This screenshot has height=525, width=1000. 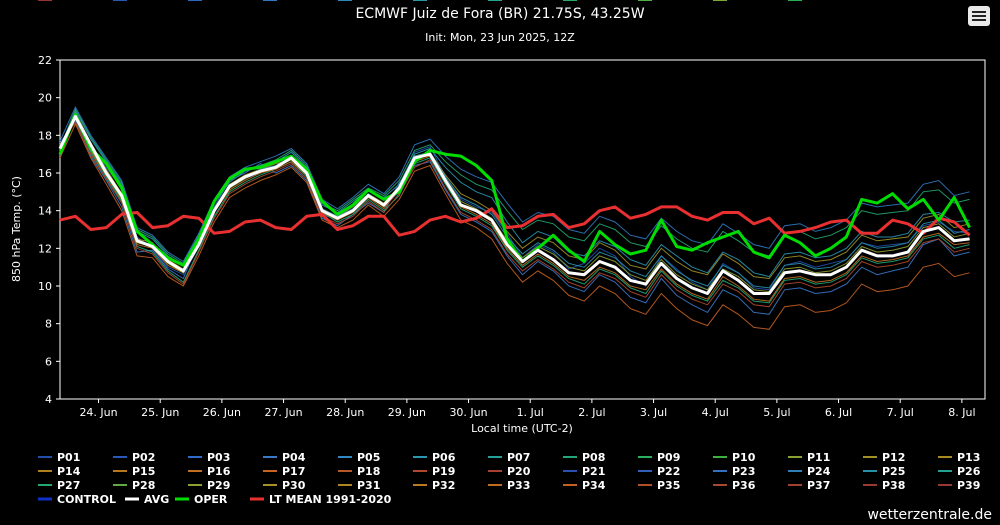 I want to click on y-tick-label: 12, so click(x=45, y=248).